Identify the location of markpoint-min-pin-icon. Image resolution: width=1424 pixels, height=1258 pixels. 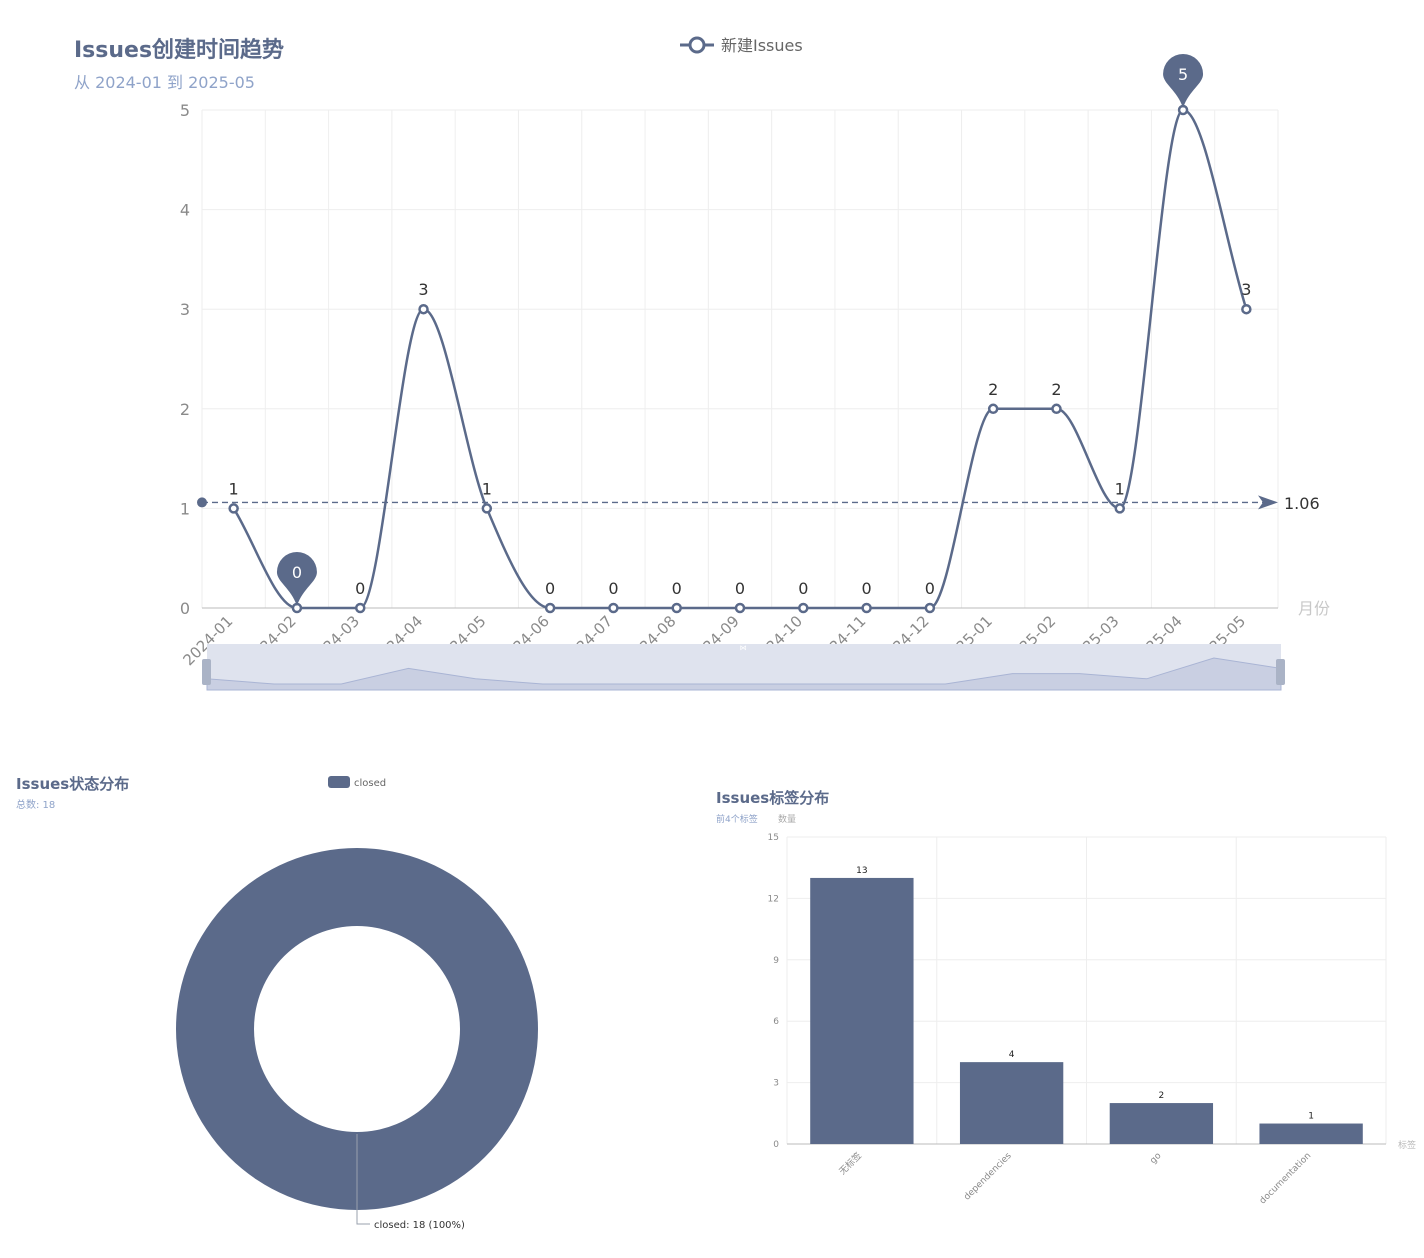
(296, 579).